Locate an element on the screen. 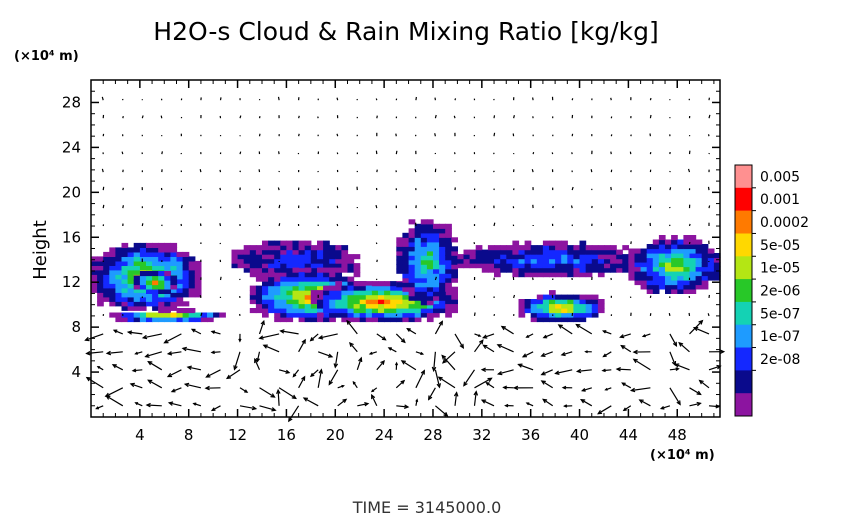 This screenshot has width=854, height=519. x-unit-label: (×10⁴ m) is located at coordinates (682, 455).